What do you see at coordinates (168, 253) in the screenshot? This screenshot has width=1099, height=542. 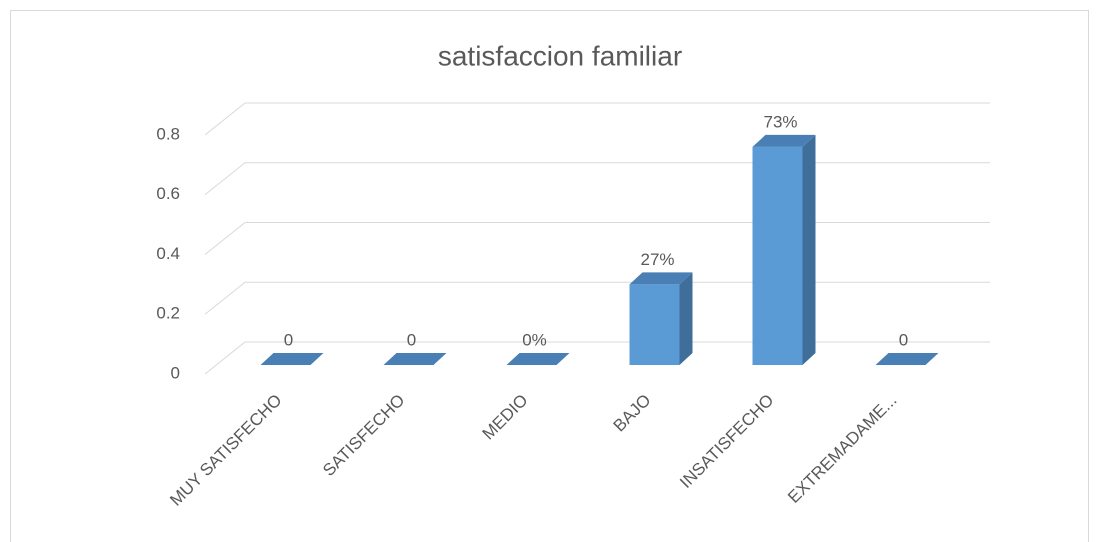 I see `y-tick-label: 0.4` at bounding box center [168, 253].